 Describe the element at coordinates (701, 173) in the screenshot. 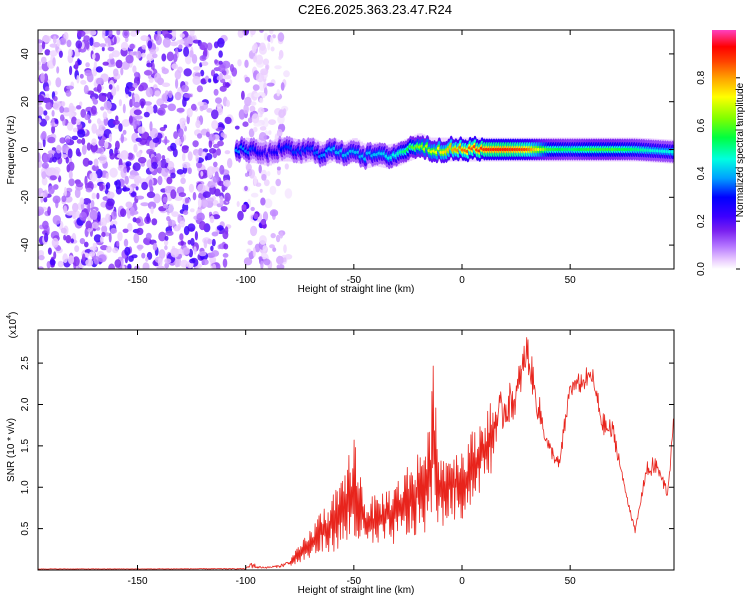

I see `colorbar-tick-label: 0.4` at that location.